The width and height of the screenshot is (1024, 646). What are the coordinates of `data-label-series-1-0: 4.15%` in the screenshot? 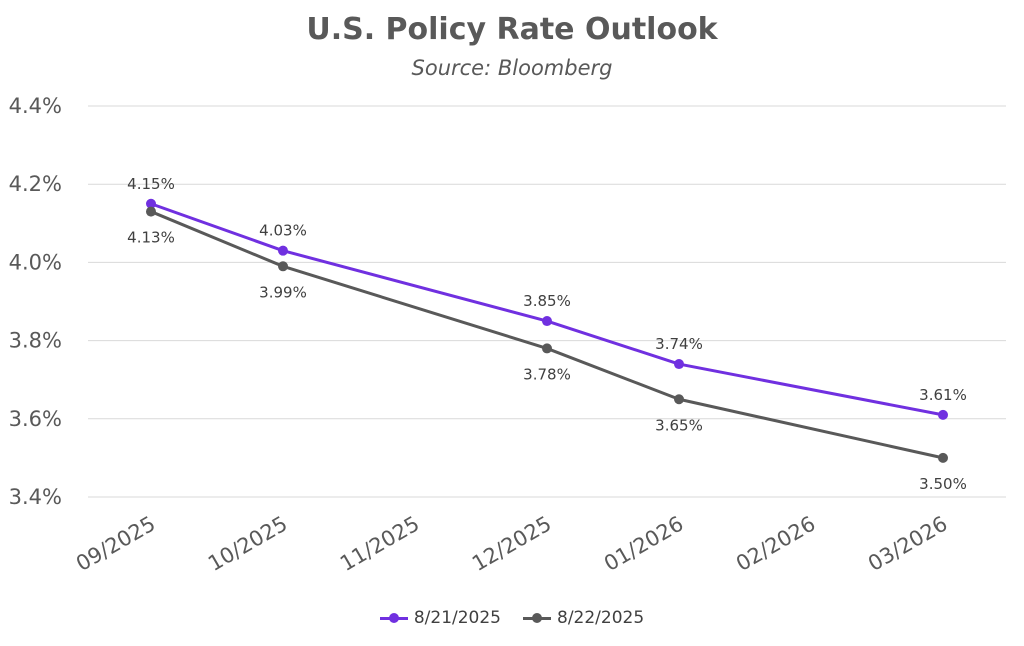 It's located at (151, 184).